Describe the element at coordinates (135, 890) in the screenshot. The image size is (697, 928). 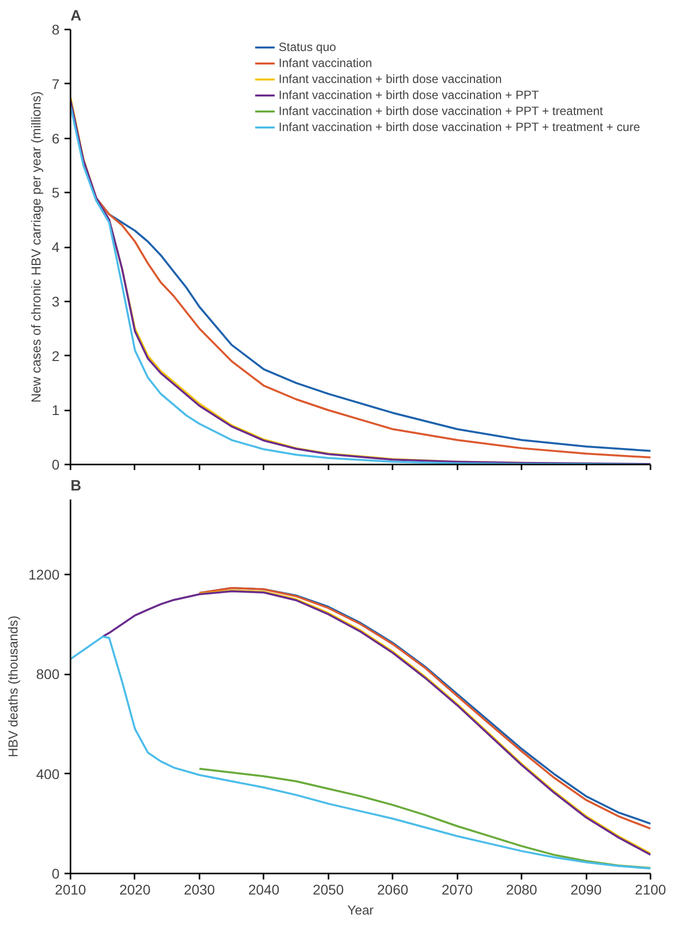
I see `x-tick-label: 2020` at that location.